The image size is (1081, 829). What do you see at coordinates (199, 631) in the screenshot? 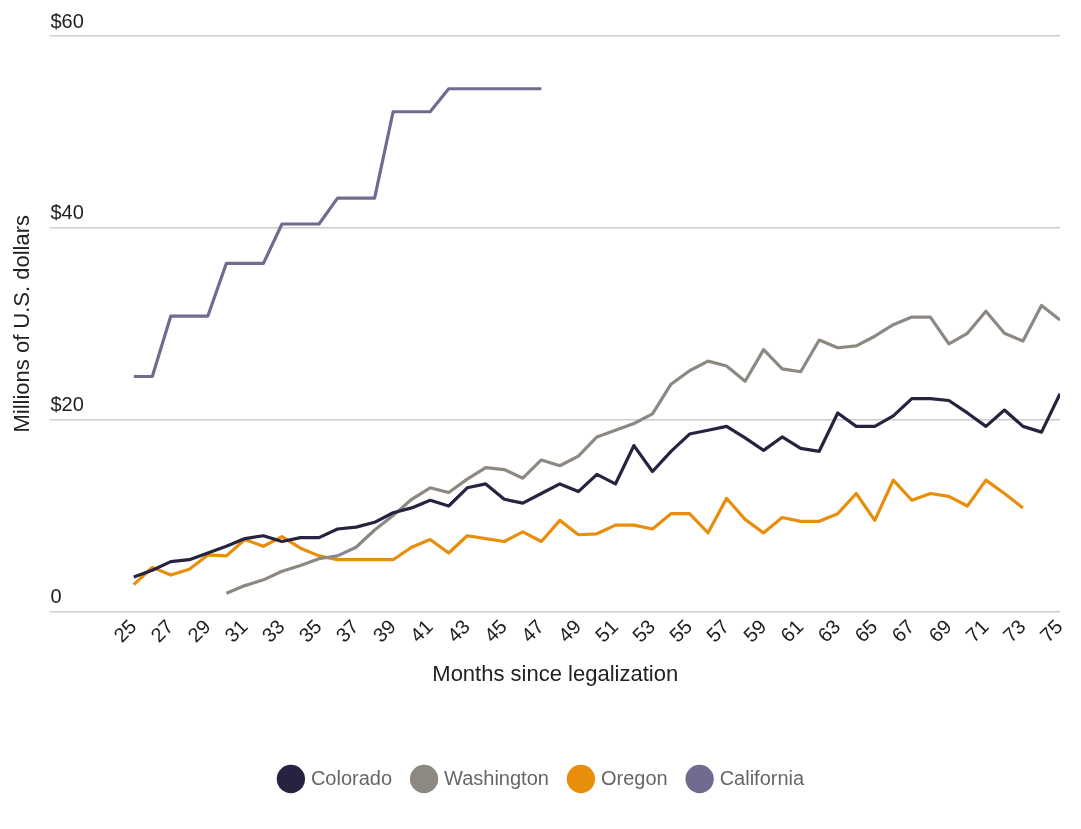
I see `x-tick-label: 29` at bounding box center [199, 631].